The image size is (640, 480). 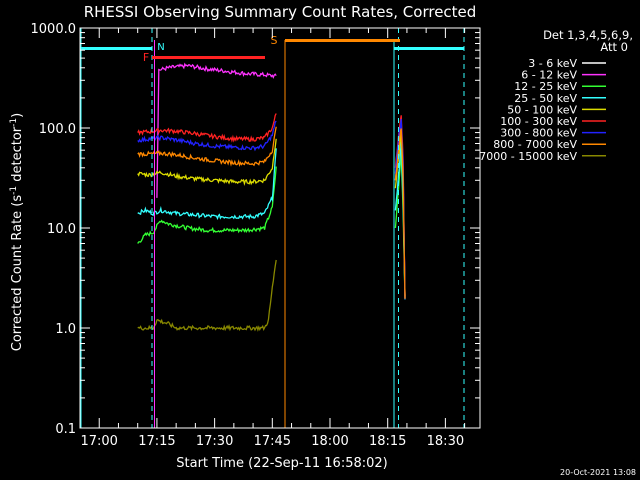 What do you see at coordinates (552, 63) in the screenshot?
I see `legend-entry-label: 3 - 6 keV` at bounding box center [552, 63].